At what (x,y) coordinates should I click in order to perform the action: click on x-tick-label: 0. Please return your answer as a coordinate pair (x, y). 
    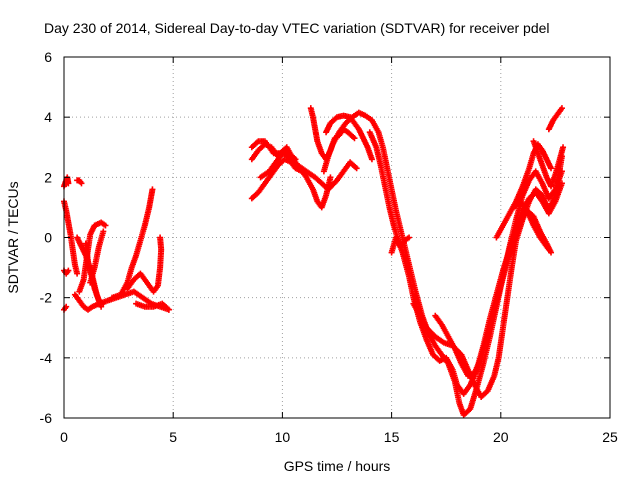
    Looking at the image, I should click on (64, 437).